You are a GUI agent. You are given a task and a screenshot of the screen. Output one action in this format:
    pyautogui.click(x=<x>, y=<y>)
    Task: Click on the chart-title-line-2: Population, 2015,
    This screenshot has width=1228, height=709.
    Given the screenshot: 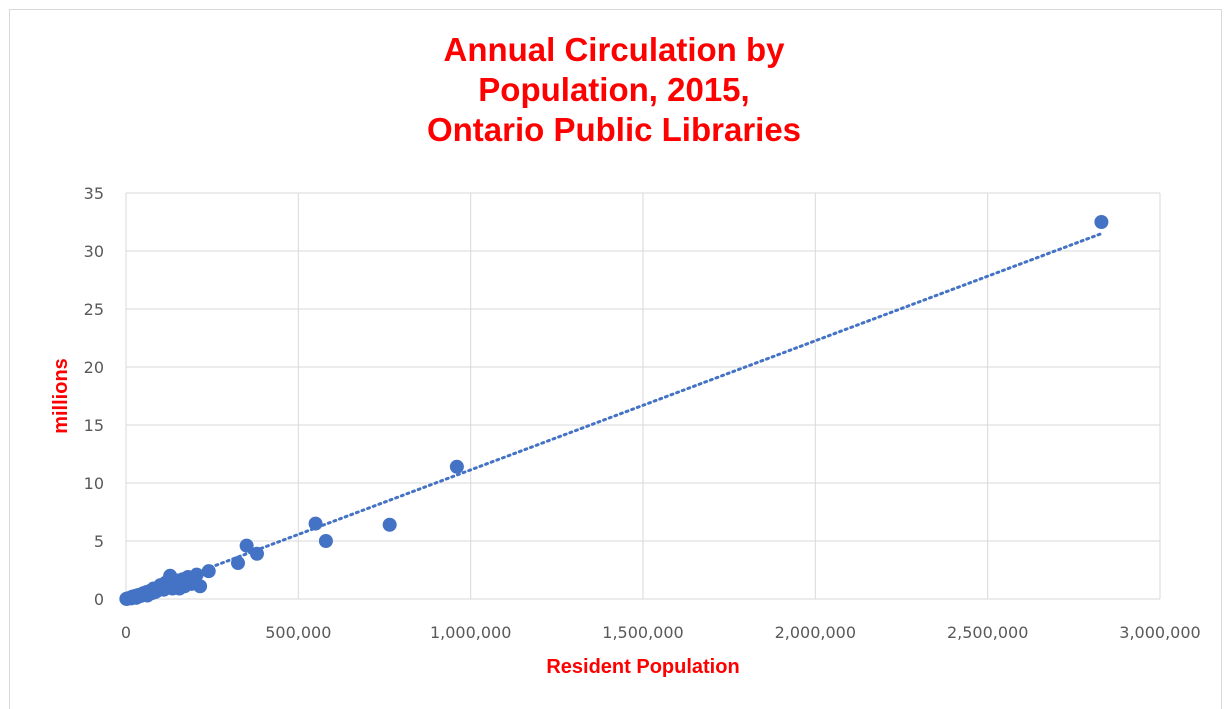 What is the action you would take?
    pyautogui.click(x=614, y=89)
    